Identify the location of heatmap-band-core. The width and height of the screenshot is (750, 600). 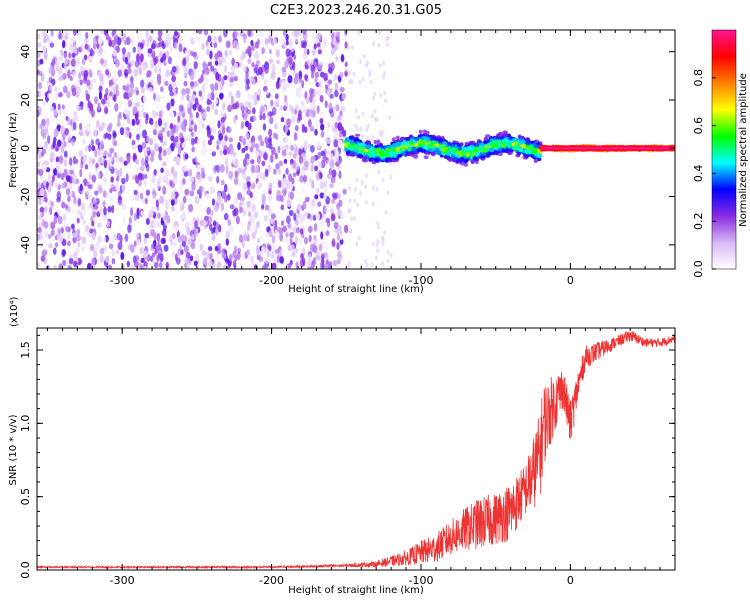
(607, 148).